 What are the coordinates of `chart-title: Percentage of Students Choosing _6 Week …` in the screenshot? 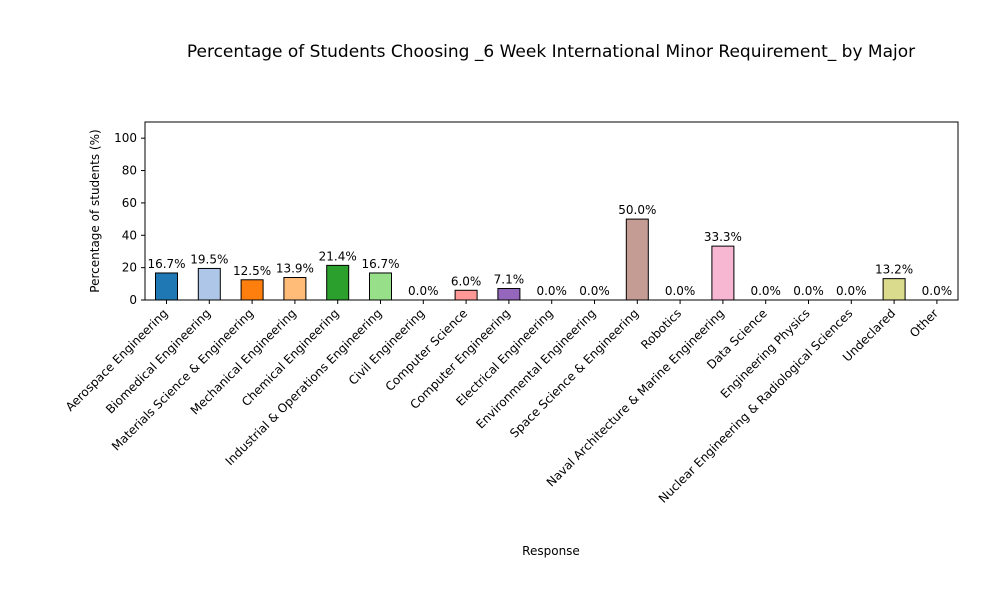 It's located at (551, 52).